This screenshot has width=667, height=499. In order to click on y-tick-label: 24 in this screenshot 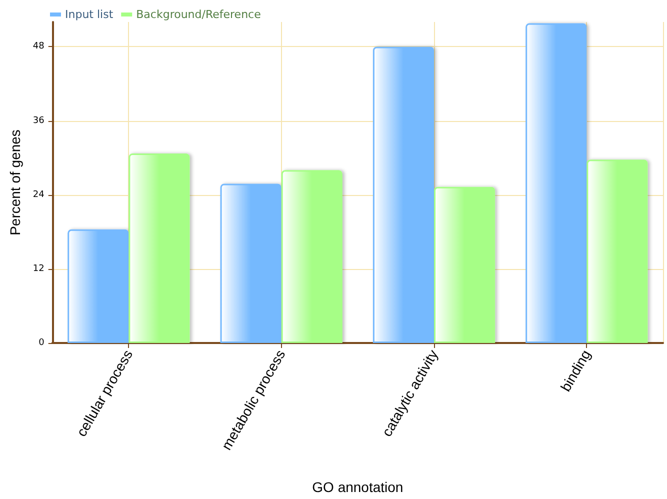, I will do `click(38, 195)`.